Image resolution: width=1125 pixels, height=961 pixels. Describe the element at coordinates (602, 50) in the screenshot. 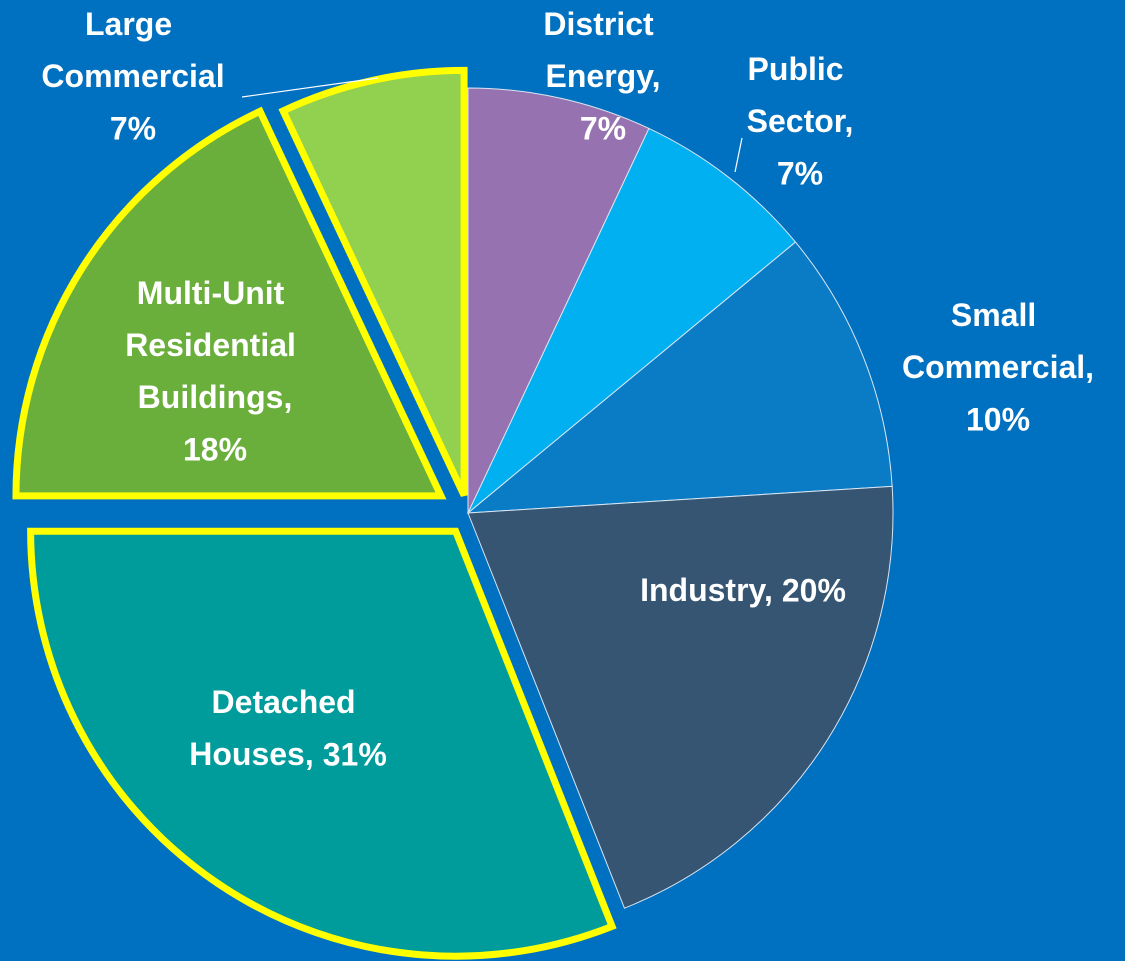

I see `slice-label: District Energy,` at that location.